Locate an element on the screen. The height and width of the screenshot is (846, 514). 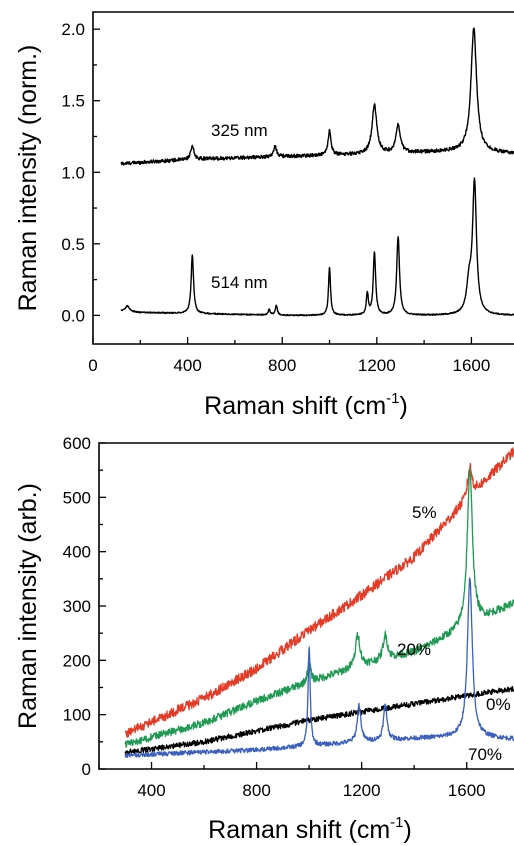
top-x-tick-label-1200: 1200 is located at coordinates (377, 365).